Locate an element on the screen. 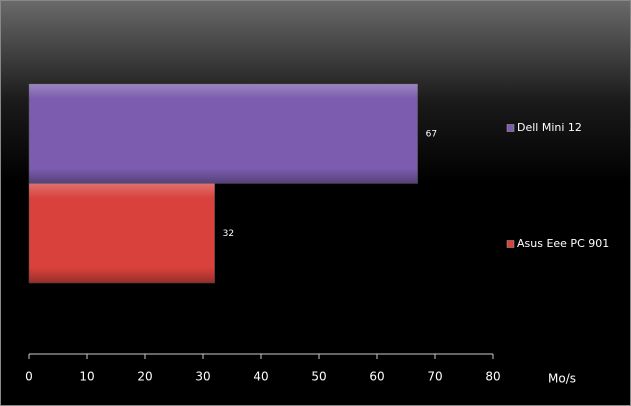  data-label: 67 is located at coordinates (431, 134).